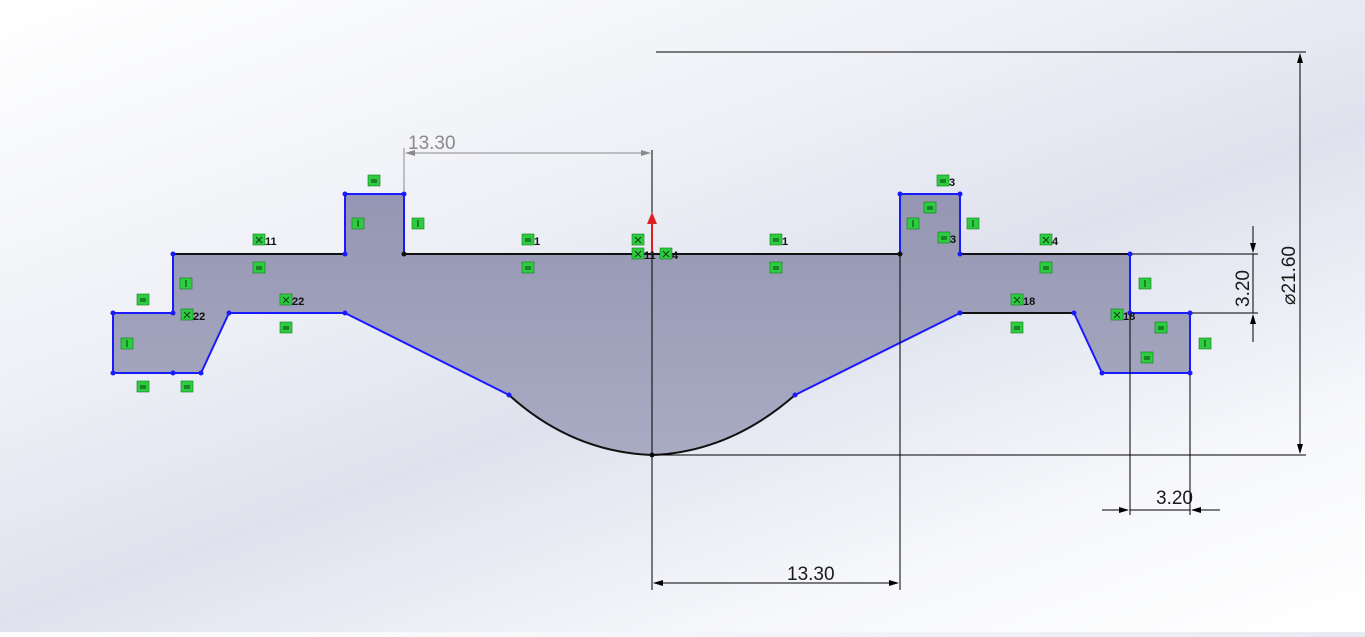 This screenshot has height=637, width=1365. Describe the element at coordinates (777, 423) in the screenshot. I see `dimension-bottom-horizontal: 13.30` at that location.